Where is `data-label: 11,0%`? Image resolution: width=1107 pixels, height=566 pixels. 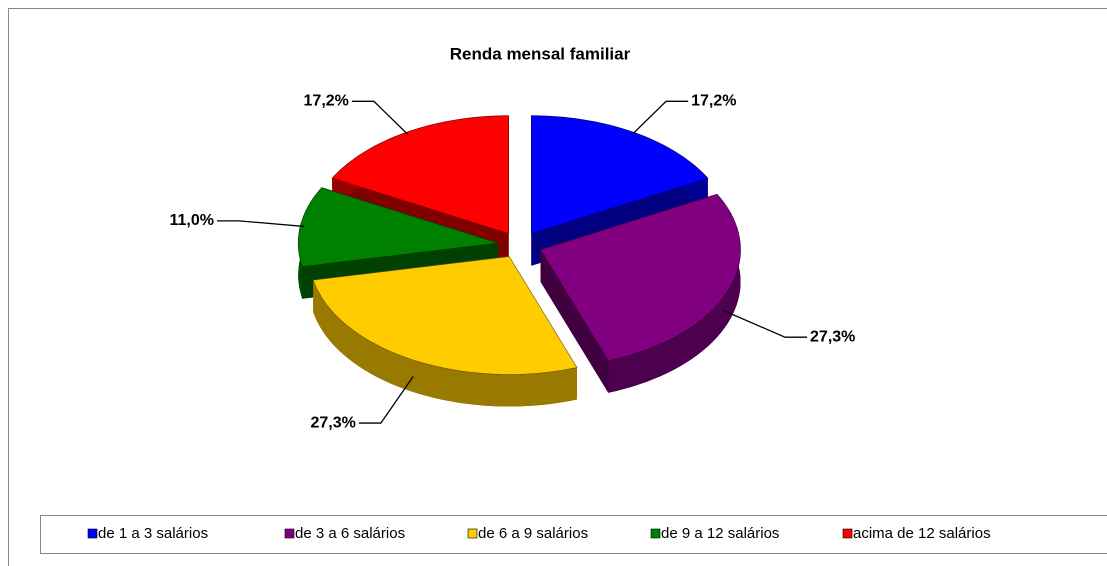
data-label: 11,0% is located at coordinates (191, 220).